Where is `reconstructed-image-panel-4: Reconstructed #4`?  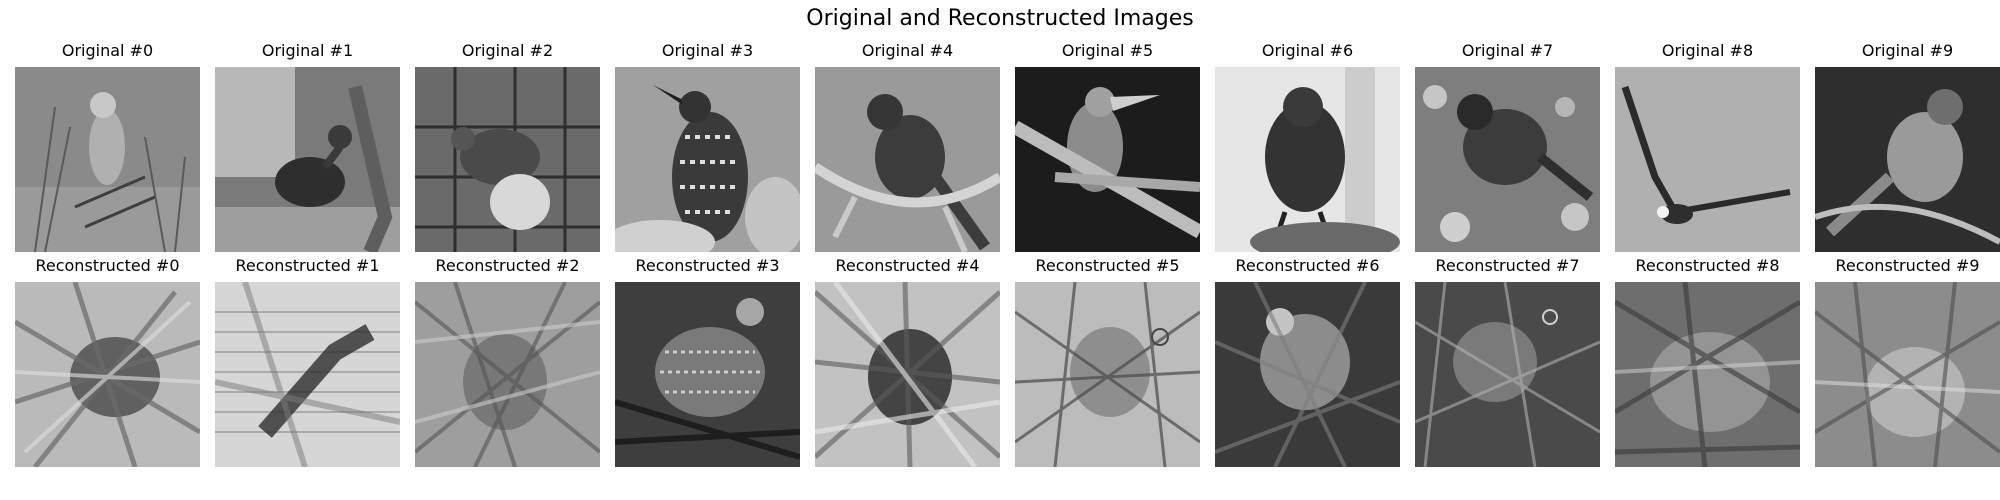
reconstructed-image-panel-4: Reconstructed #4 is located at coordinates (907, 361).